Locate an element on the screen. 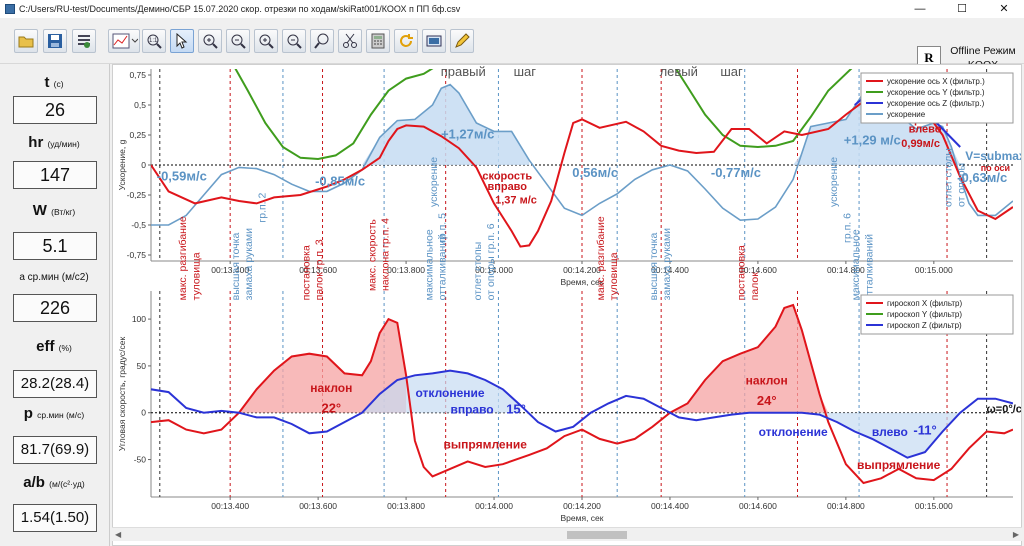  metric-name: eff is located at coordinates (45, 346).